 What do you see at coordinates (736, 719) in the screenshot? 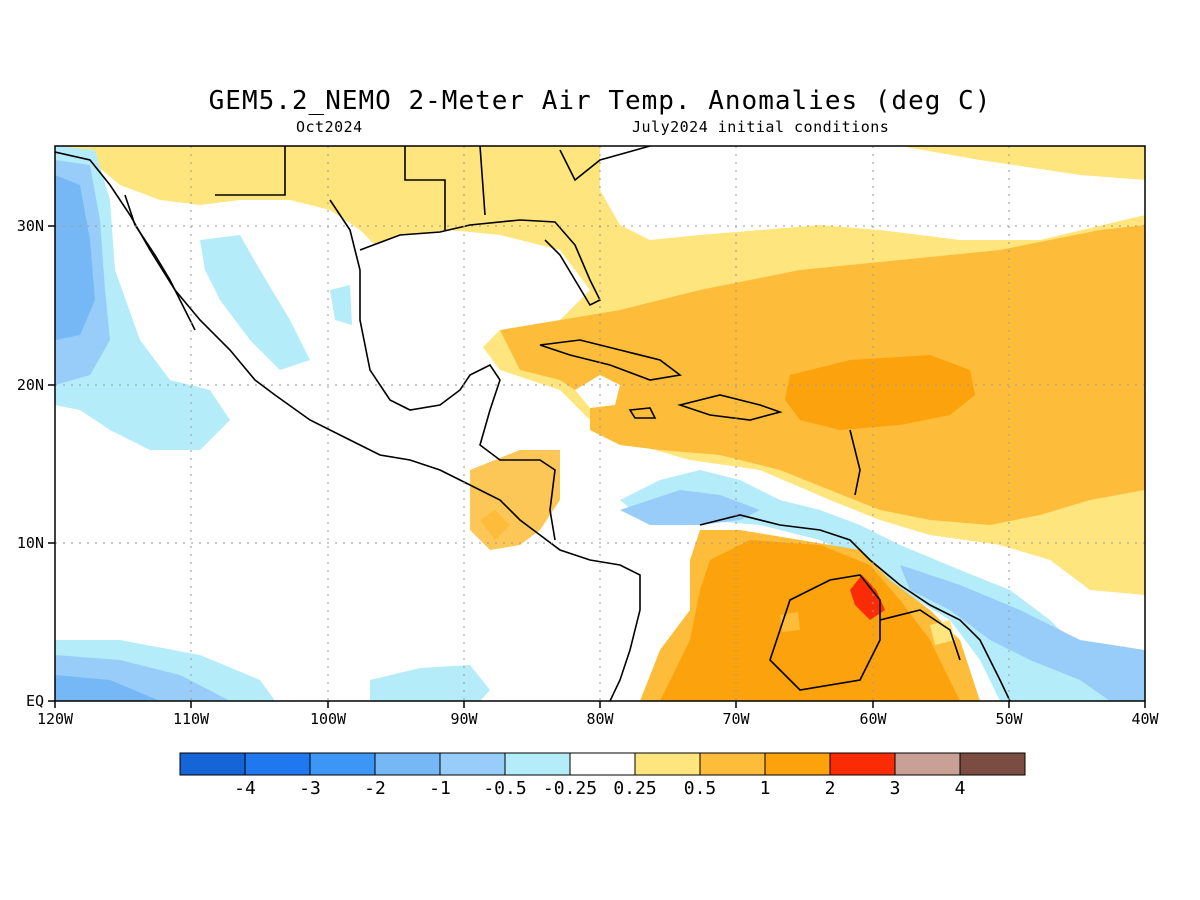
I see `lon-label: 70W` at bounding box center [736, 719].